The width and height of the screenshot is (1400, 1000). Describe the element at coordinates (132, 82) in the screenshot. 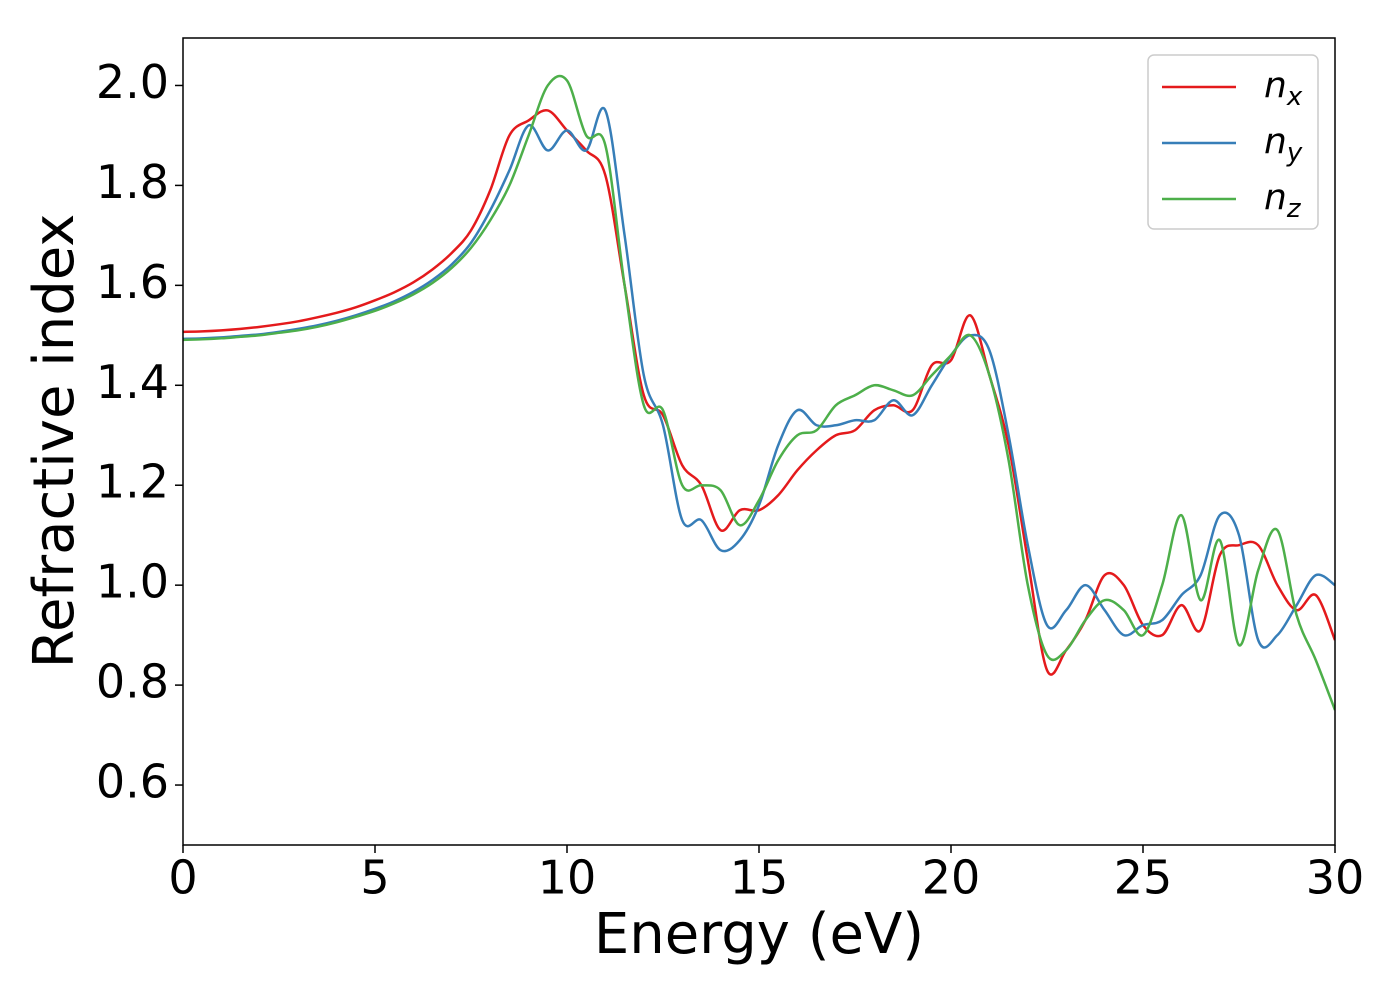

I see `y-tick-label: 2.0` at that location.